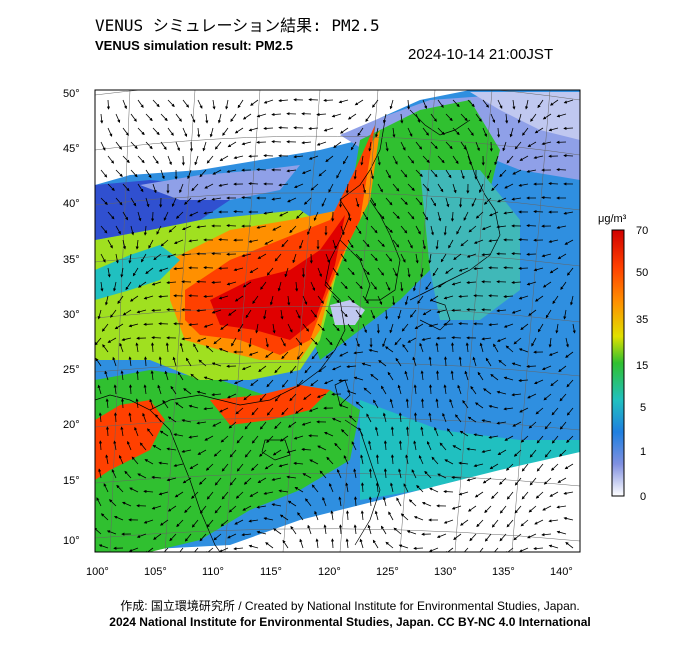  What do you see at coordinates (213, 572) in the screenshot?
I see `lon-label: 110°` at bounding box center [213, 572].